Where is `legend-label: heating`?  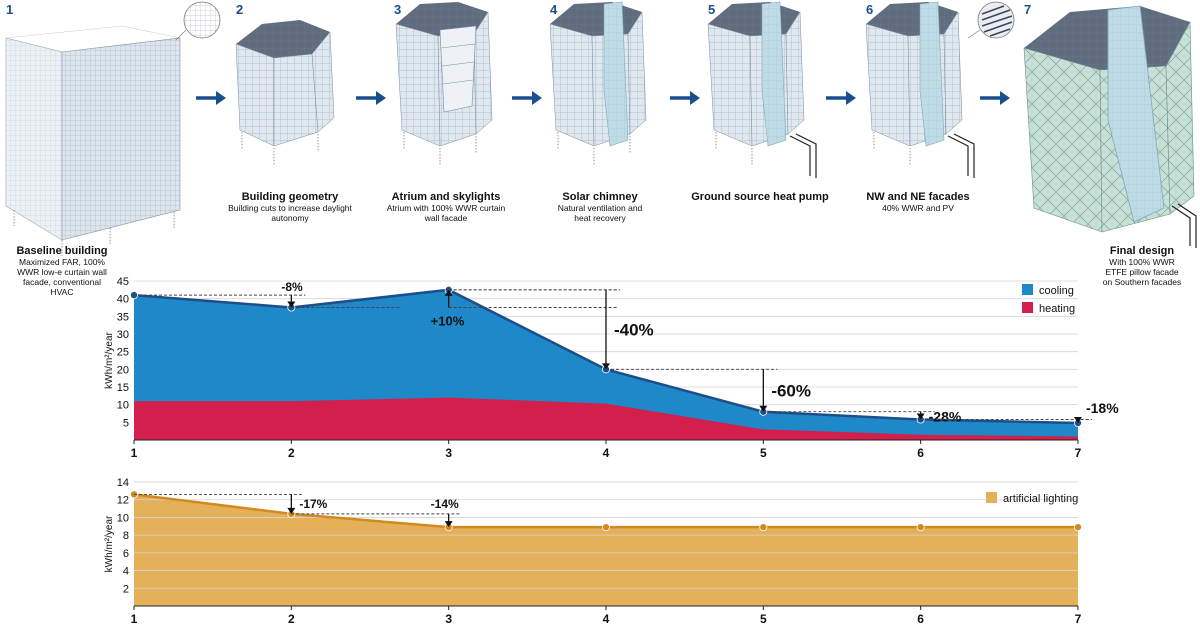
legend-label: heating is located at coordinates (1057, 309).